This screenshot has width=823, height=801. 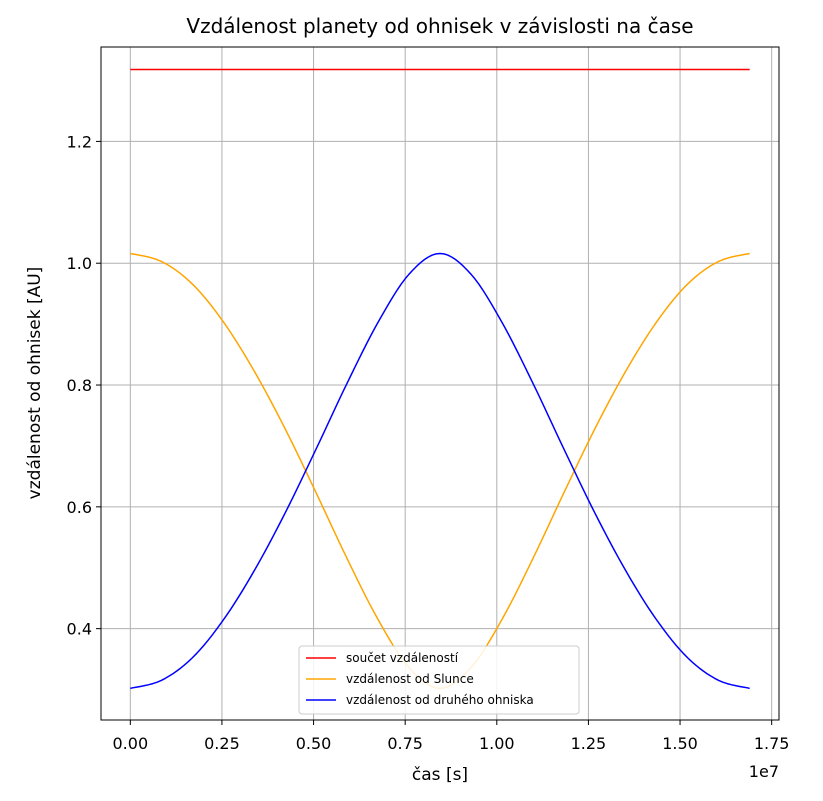 I want to click on legend-box, so click(x=439, y=680).